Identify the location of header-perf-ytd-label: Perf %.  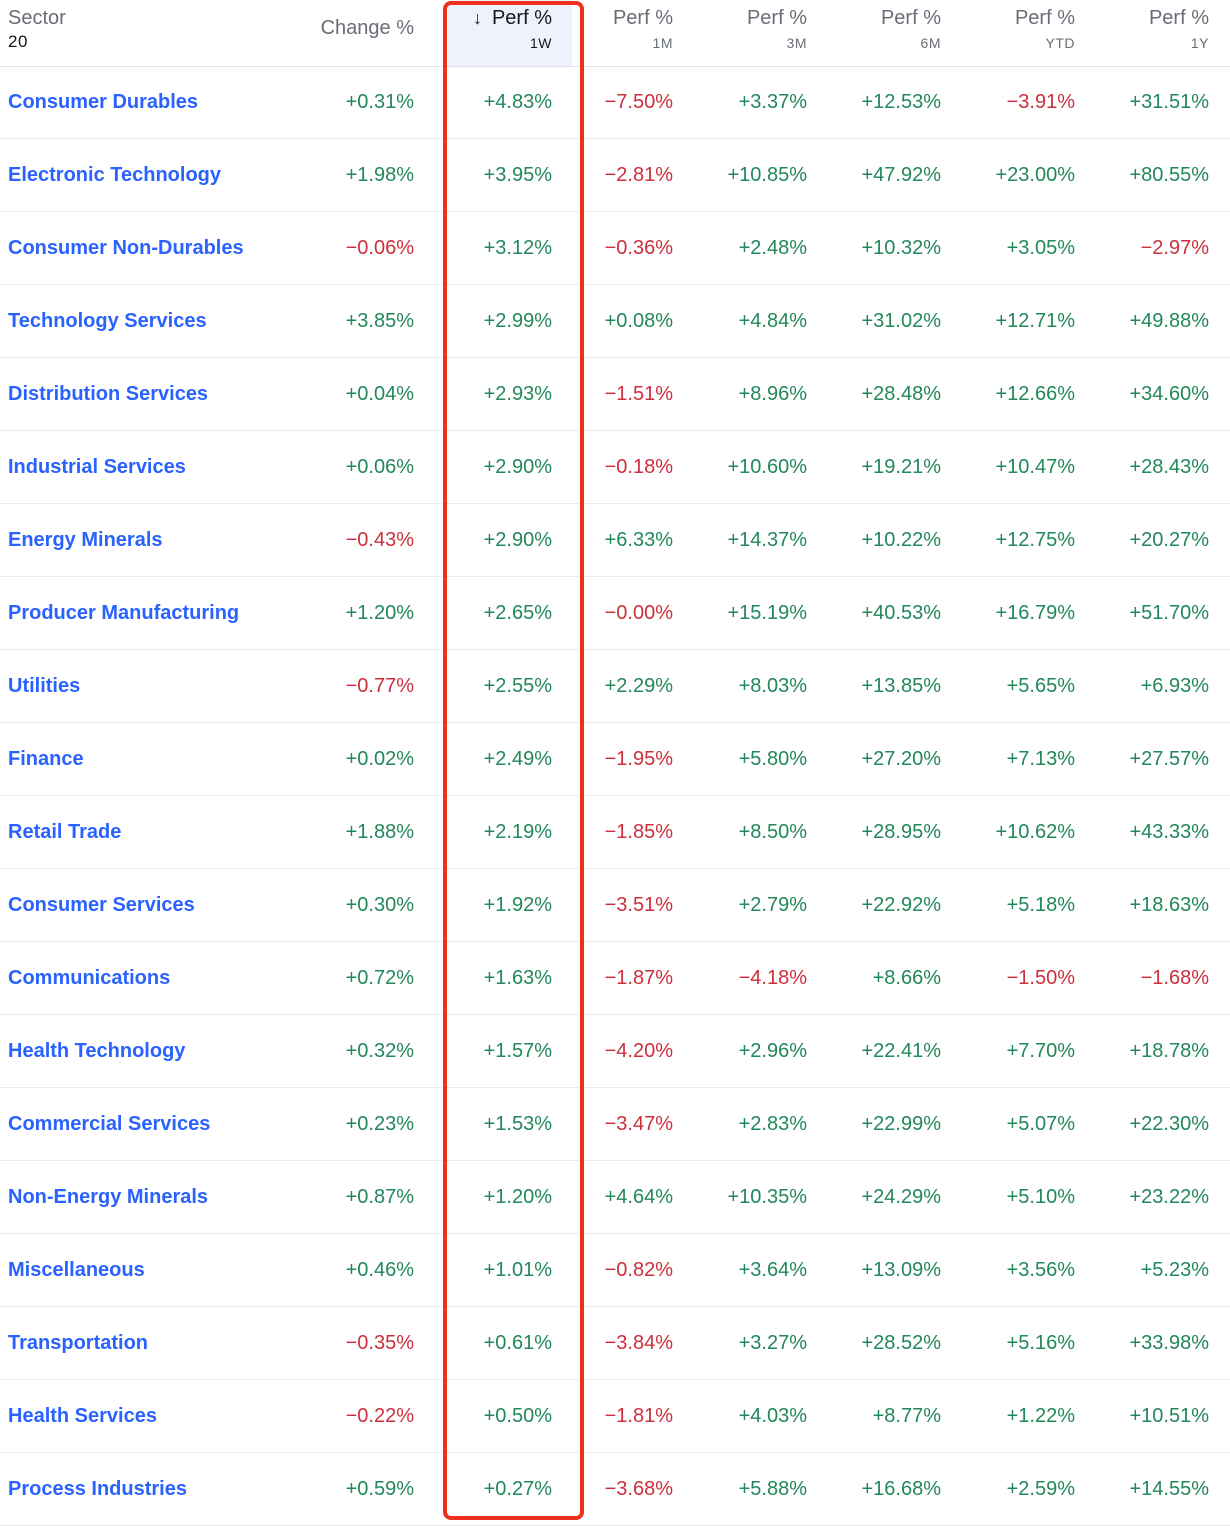
(1044, 18).